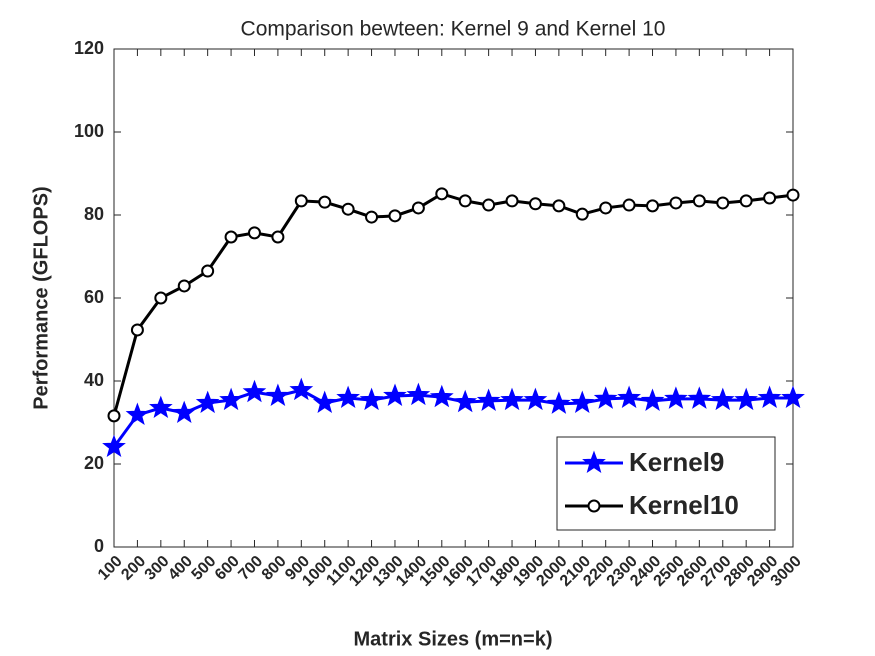 The width and height of the screenshot is (875, 656). I want to click on legend: Kernel9 Kernel10, so click(666, 483).